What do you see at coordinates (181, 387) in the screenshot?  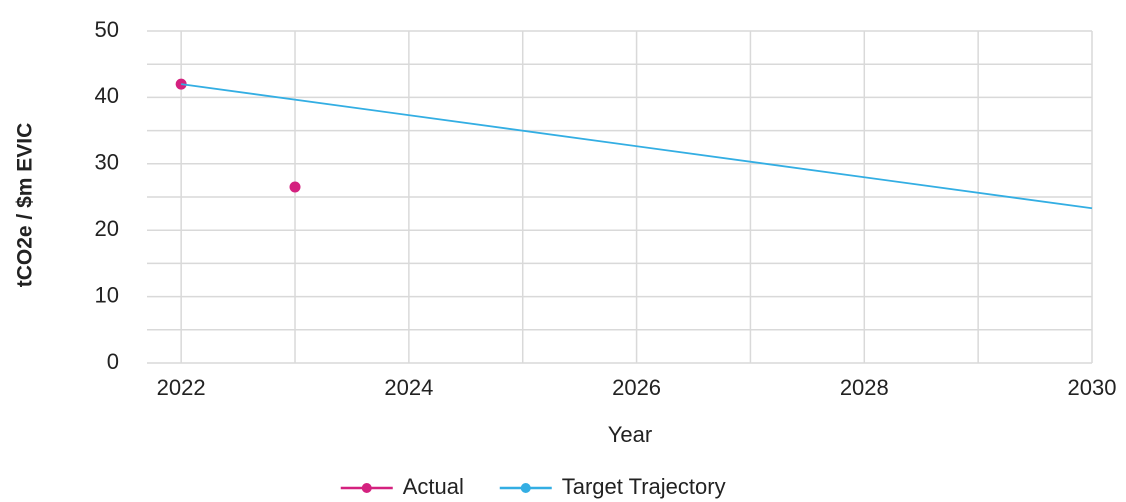 I see `x-tick-label: 2022` at bounding box center [181, 387].